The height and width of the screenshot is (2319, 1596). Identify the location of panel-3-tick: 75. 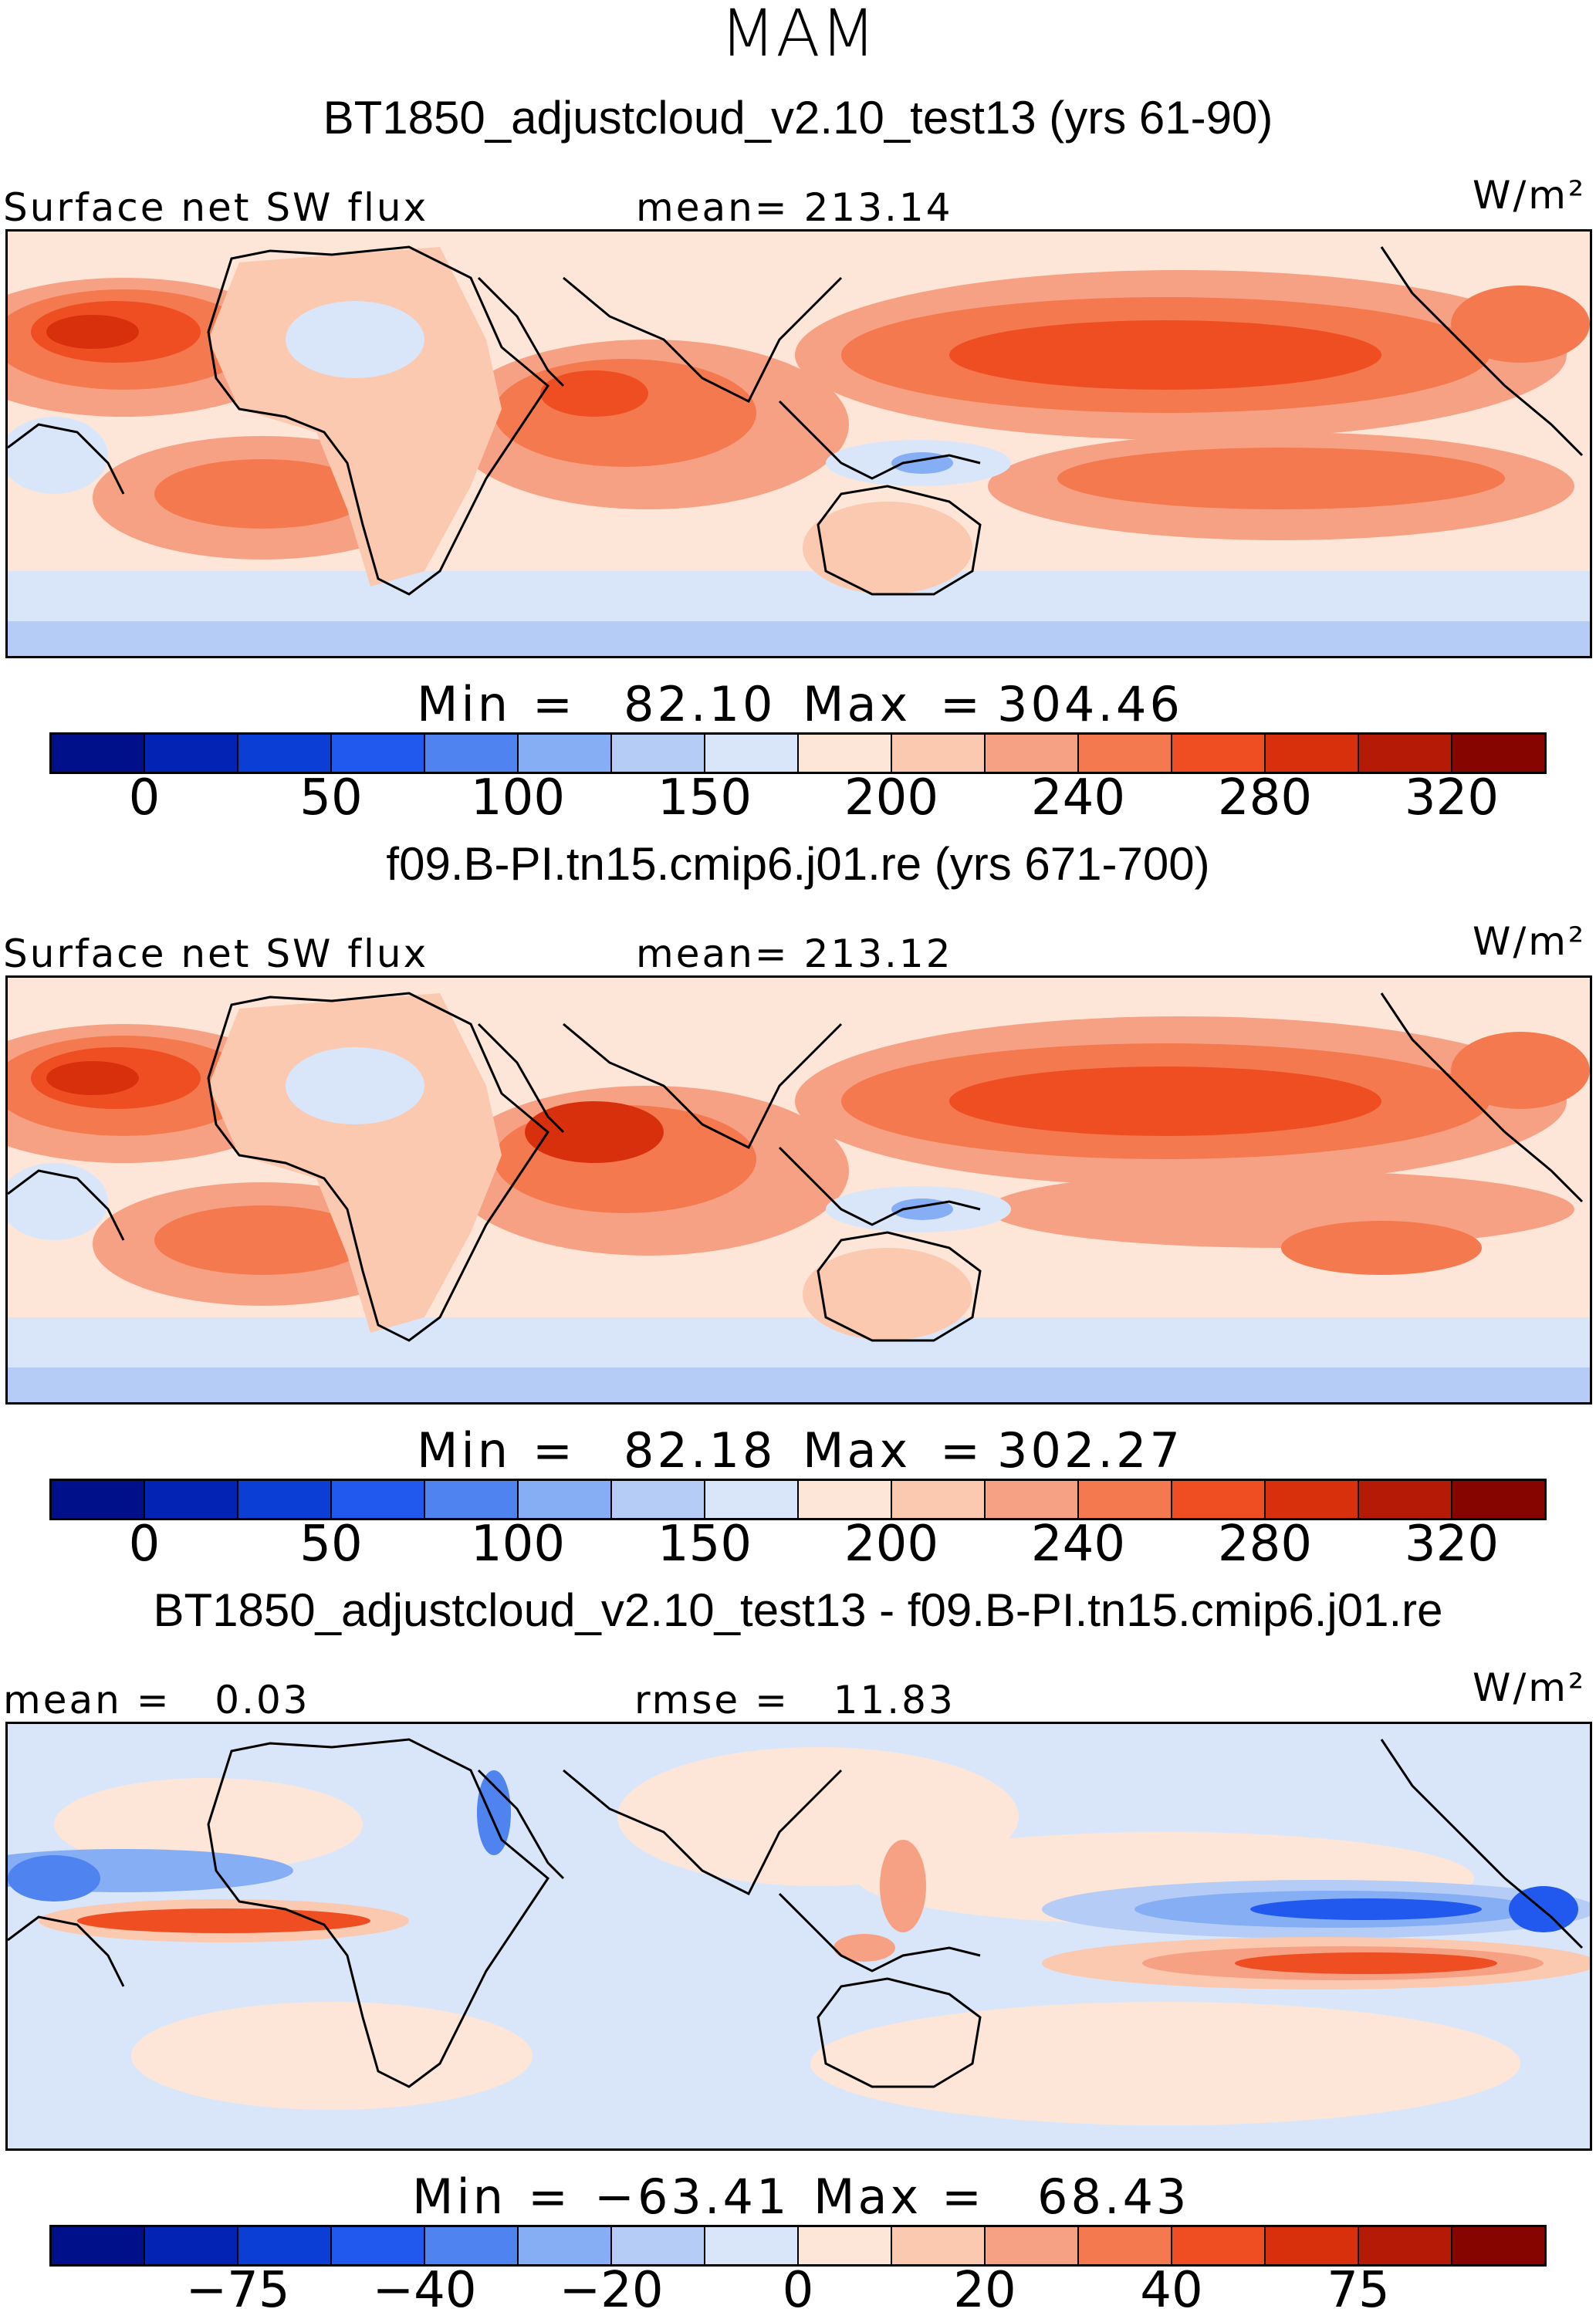
(1358, 2290).